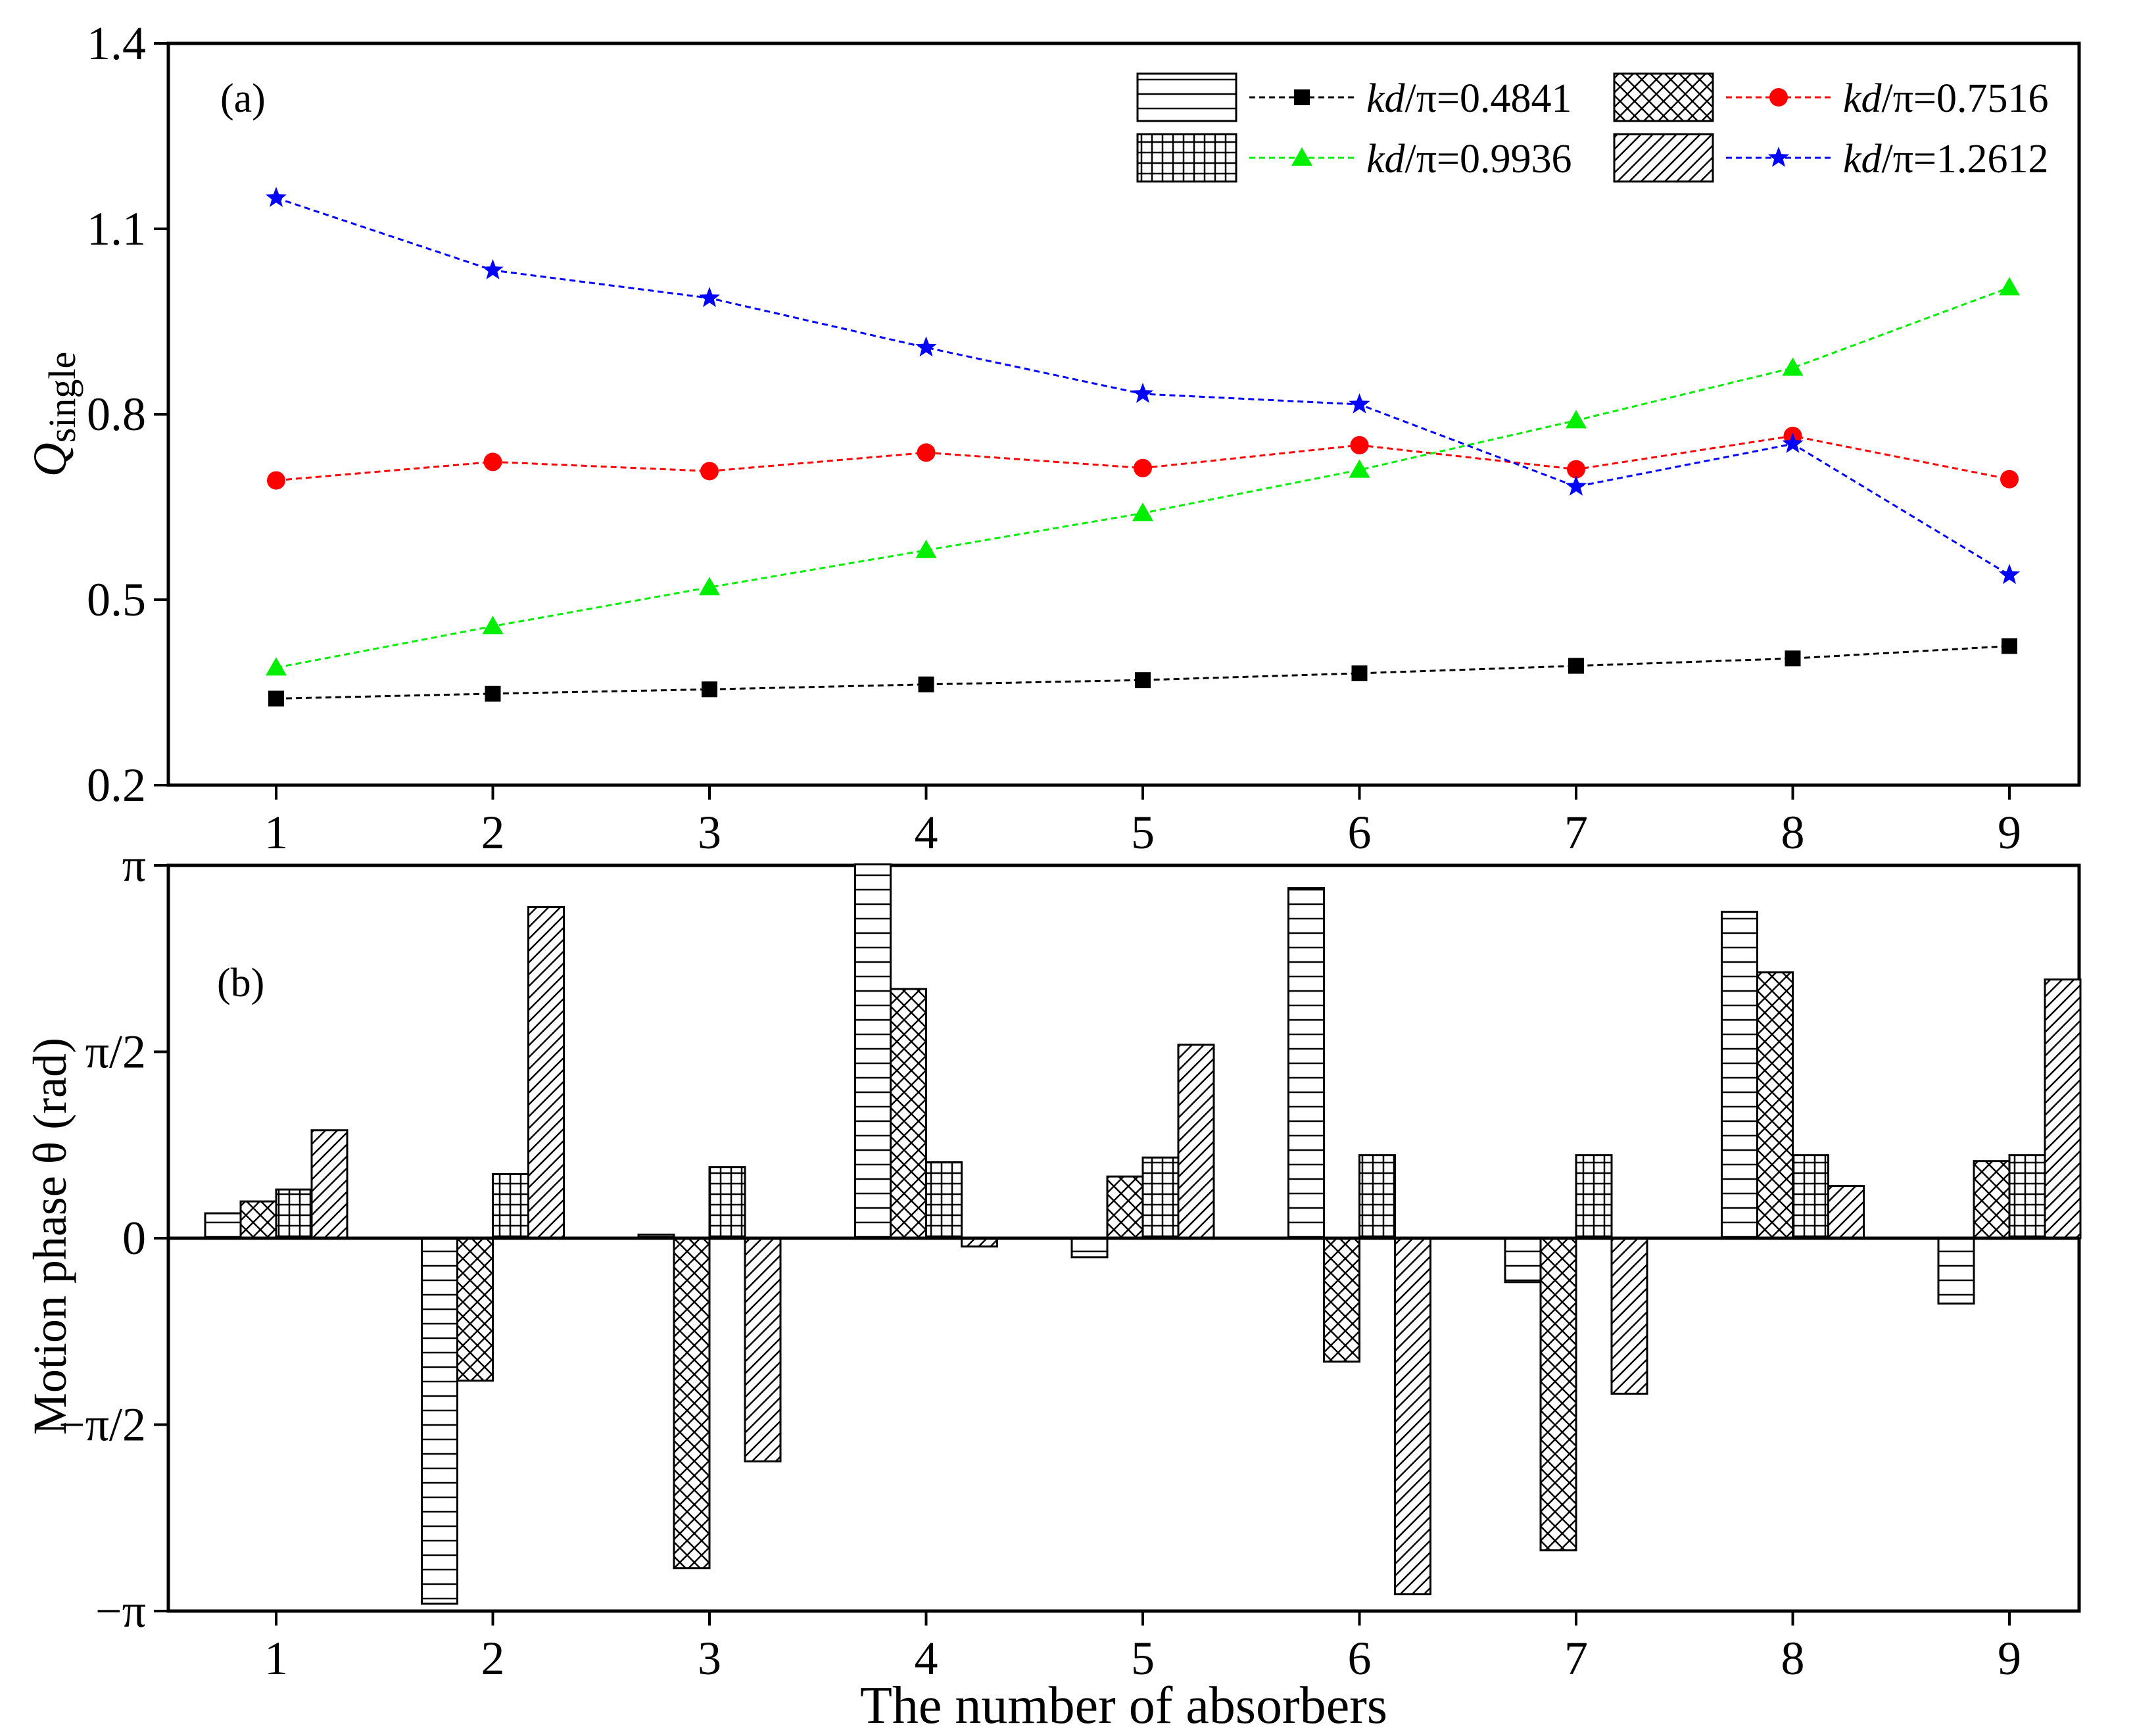 Image resolution: width=2135 pixels, height=1736 pixels. Describe the element at coordinates (134, 1239) in the screenshot. I see `y-tick-label: 0` at that location.